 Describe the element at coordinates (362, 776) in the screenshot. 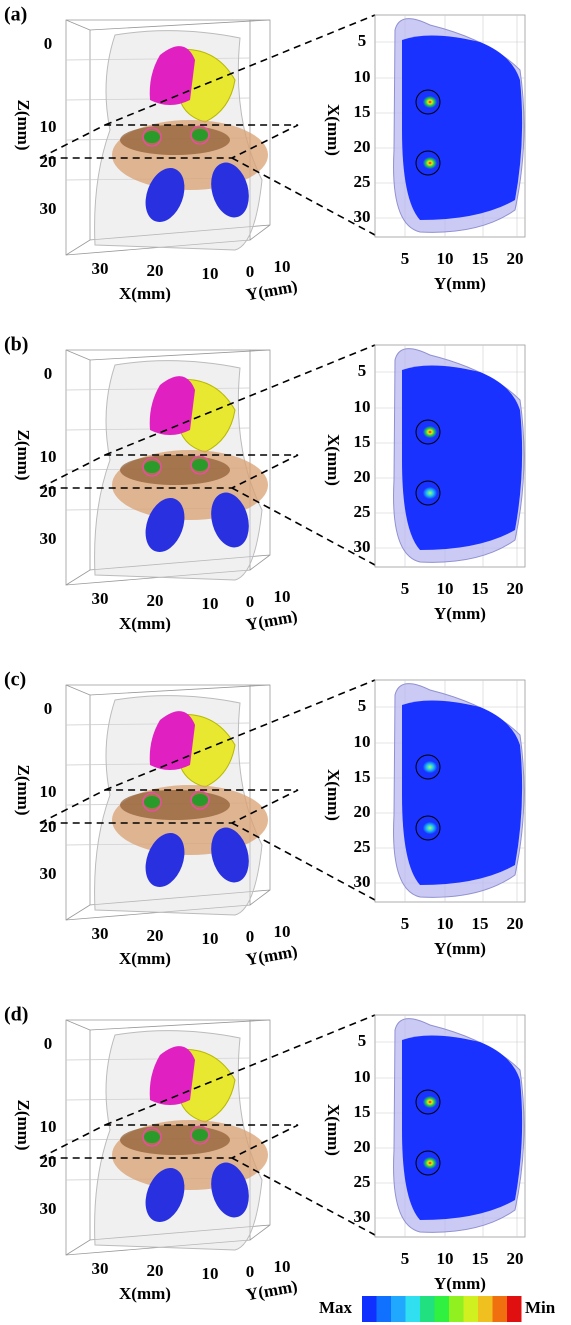

I see `x-tick-label: 15` at that location.